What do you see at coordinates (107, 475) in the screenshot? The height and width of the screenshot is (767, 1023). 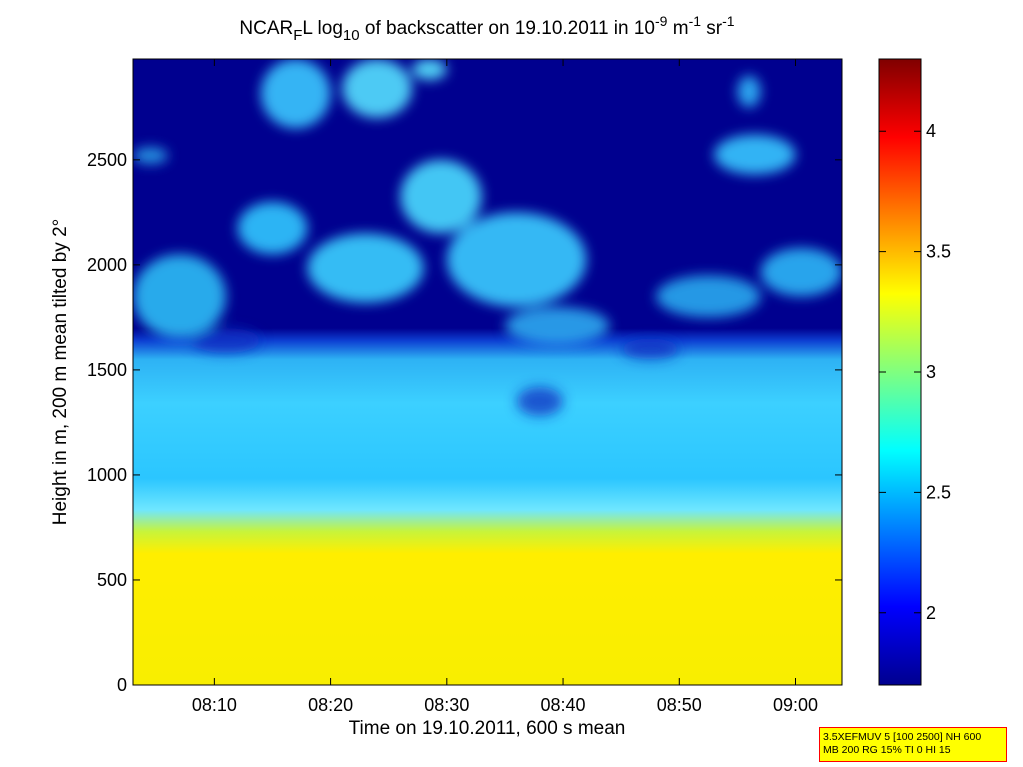 I see `y-tick-label: 1000` at bounding box center [107, 475].